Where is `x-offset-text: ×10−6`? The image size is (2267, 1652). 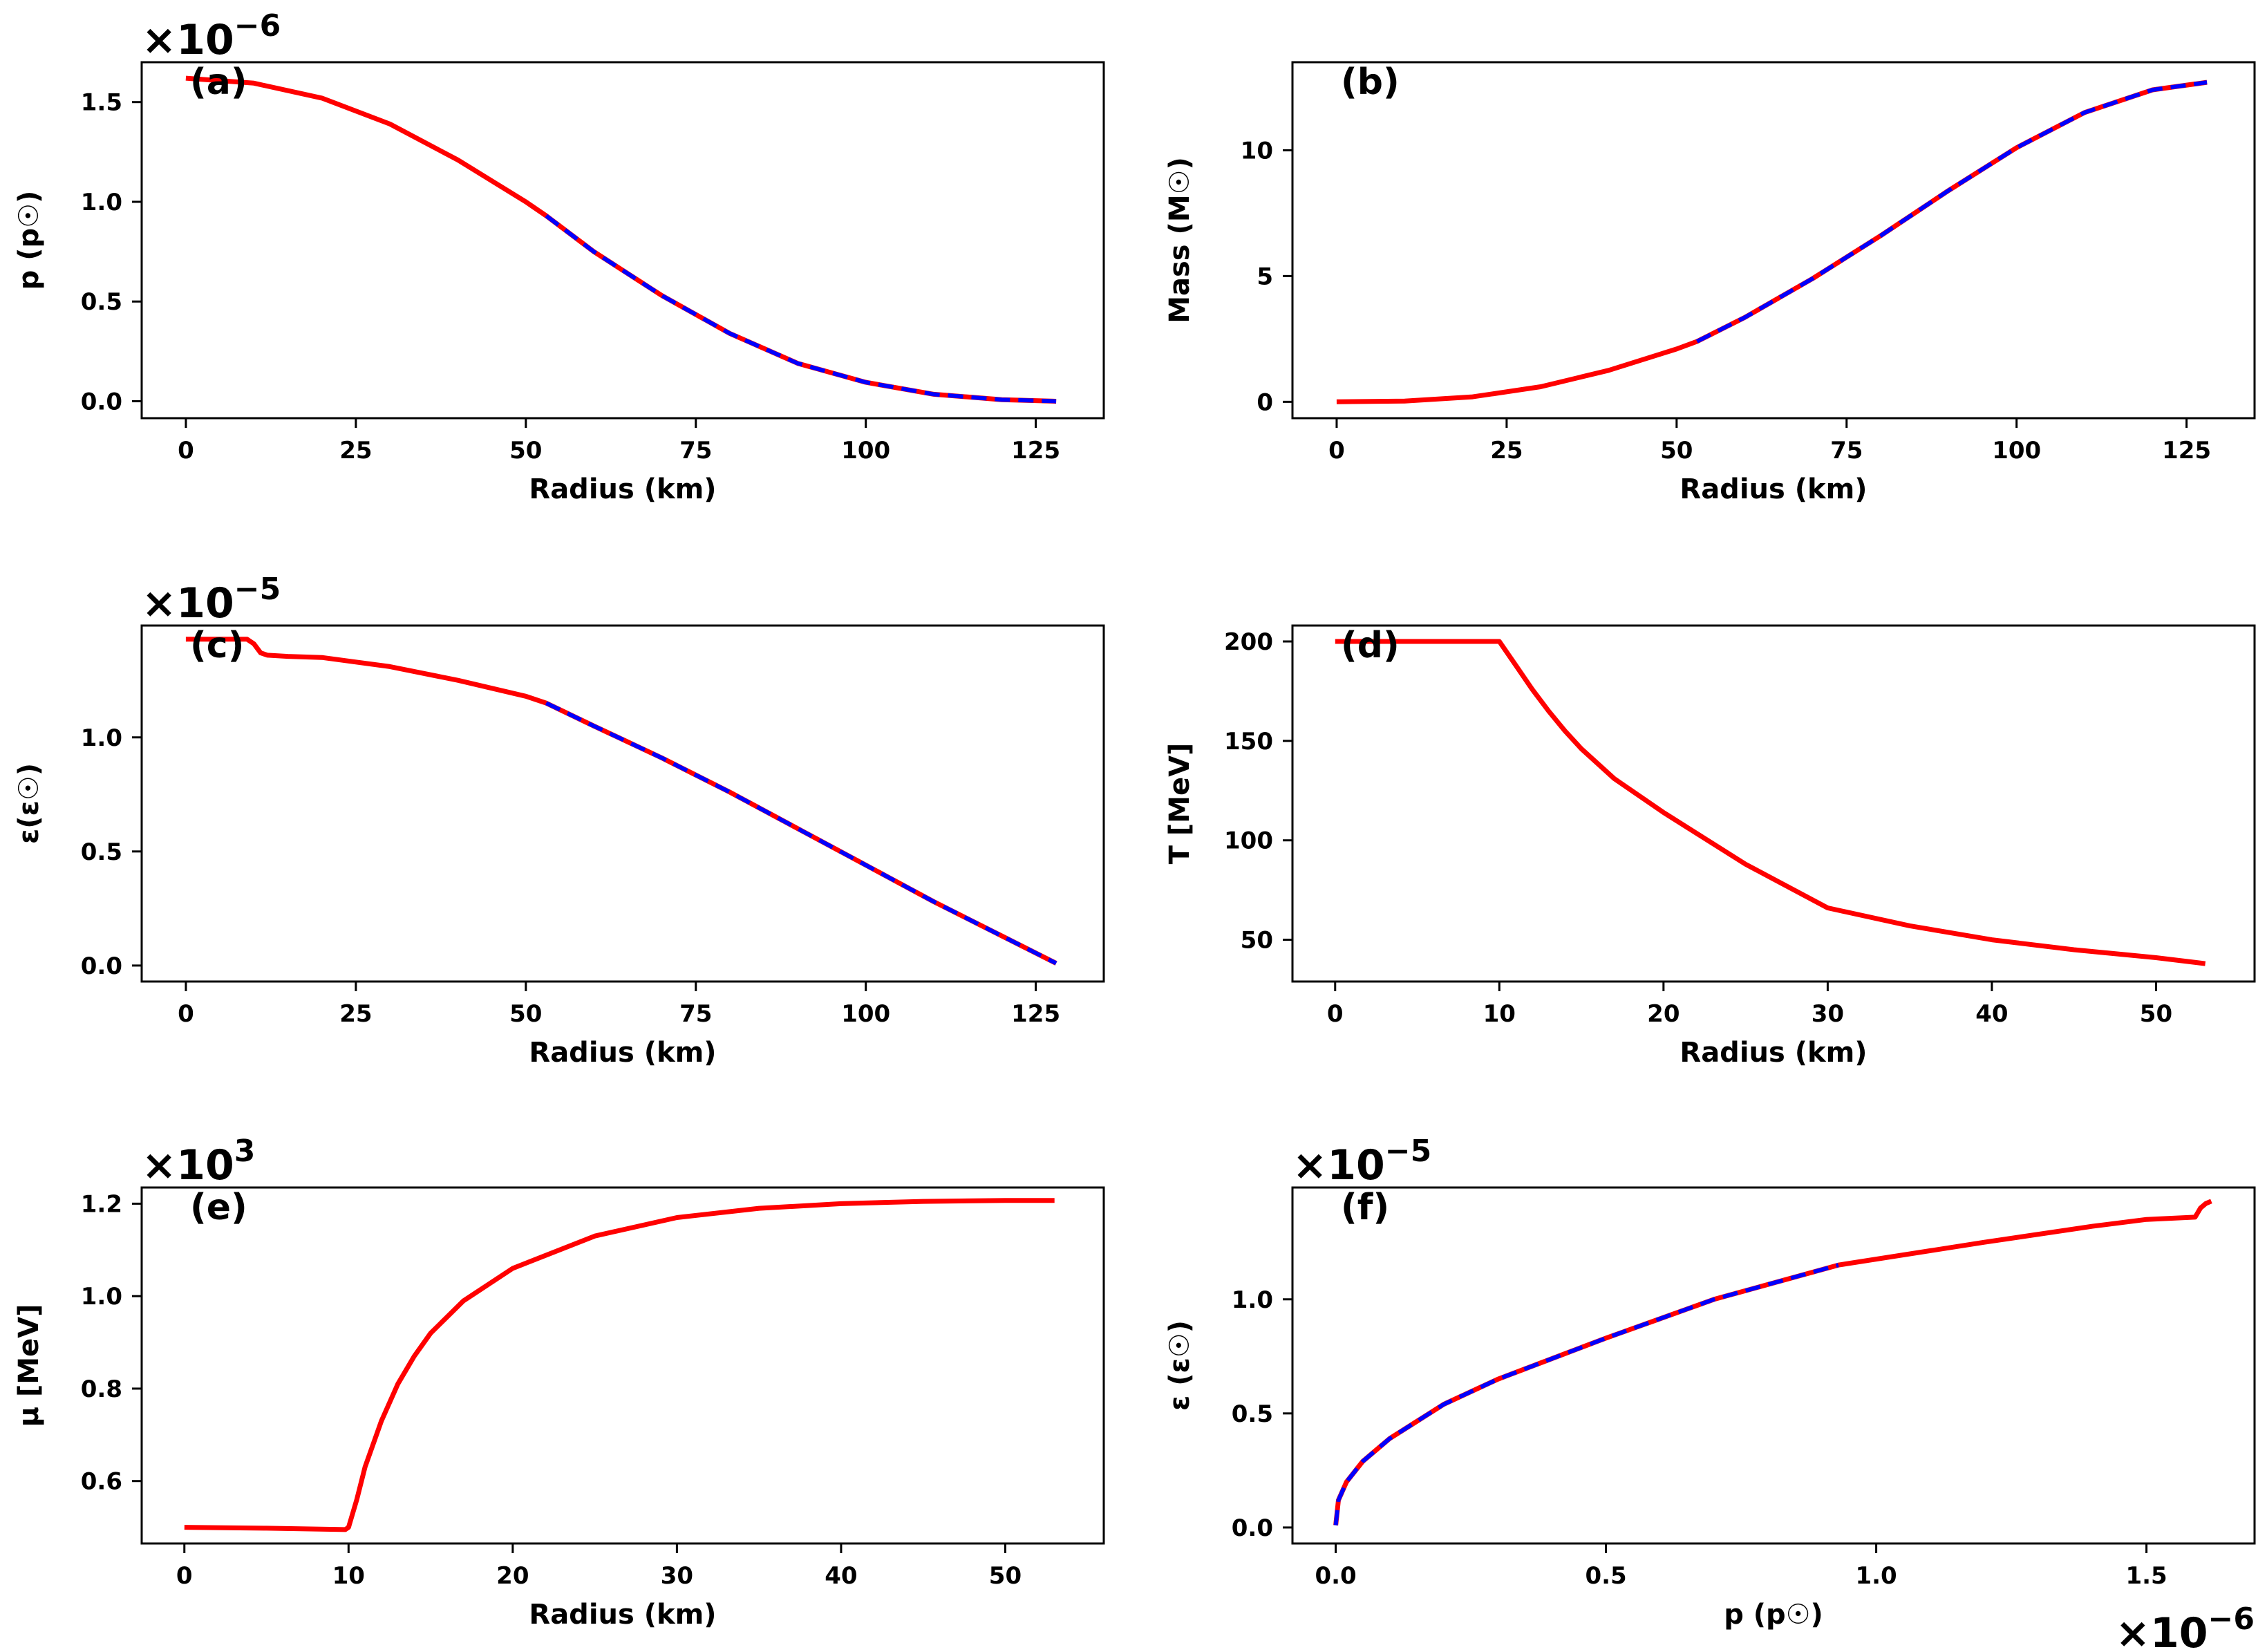
x-offset-text: ×10−6 is located at coordinates (2186, 1627).